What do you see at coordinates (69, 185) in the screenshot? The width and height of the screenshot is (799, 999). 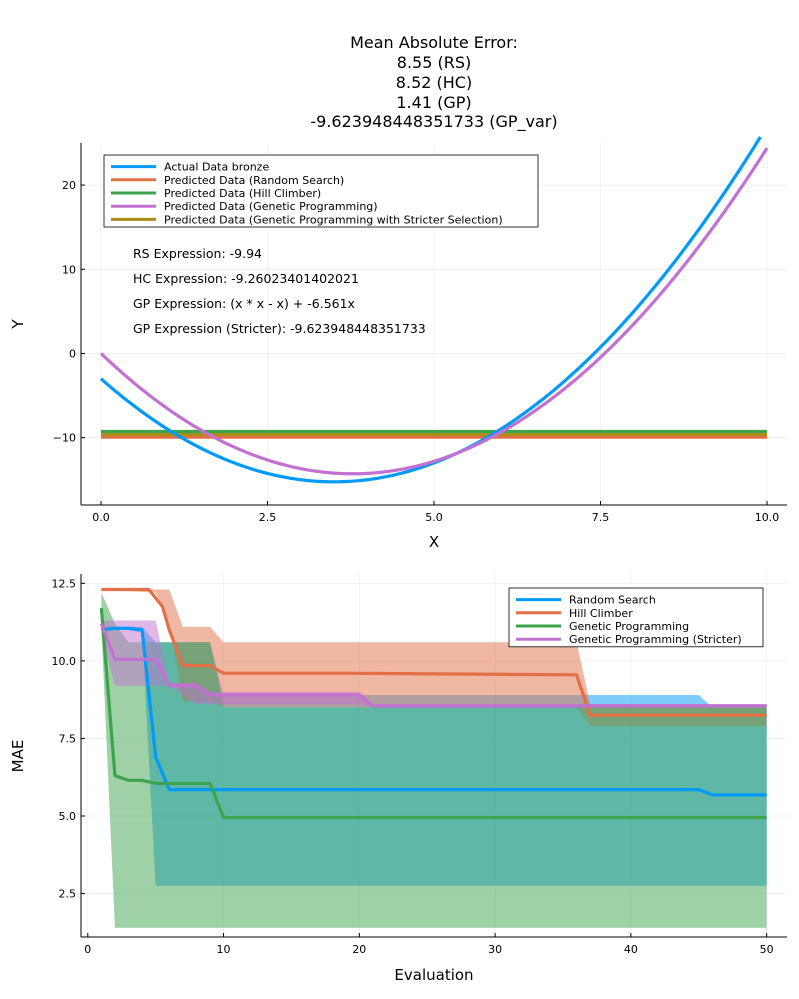 I see `y-tick-label: 20` at bounding box center [69, 185].